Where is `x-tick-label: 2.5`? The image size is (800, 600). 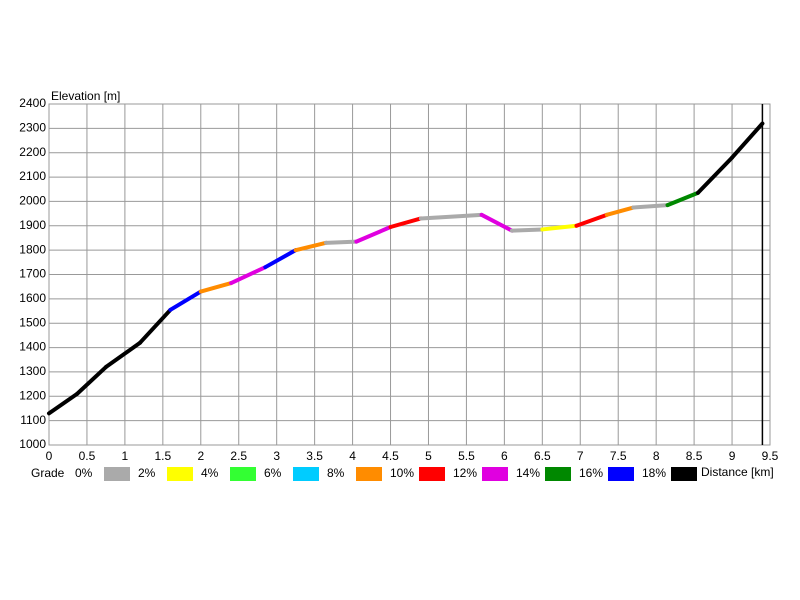 x-tick-label: 2.5 is located at coordinates (238, 456).